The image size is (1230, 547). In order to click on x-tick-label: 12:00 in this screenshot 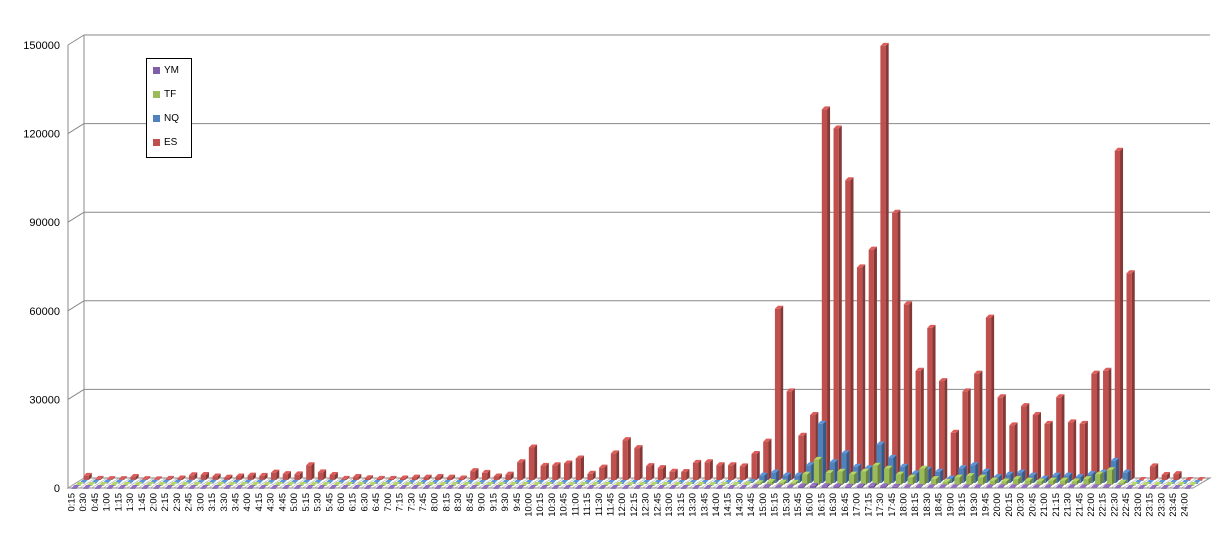, I will do `click(622, 505)`.